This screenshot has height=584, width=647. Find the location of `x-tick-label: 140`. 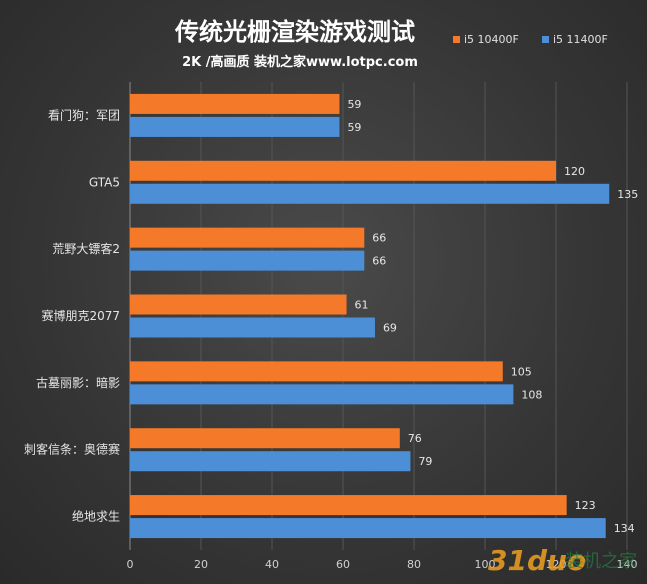

x-tick-label: 140 is located at coordinates (627, 564).